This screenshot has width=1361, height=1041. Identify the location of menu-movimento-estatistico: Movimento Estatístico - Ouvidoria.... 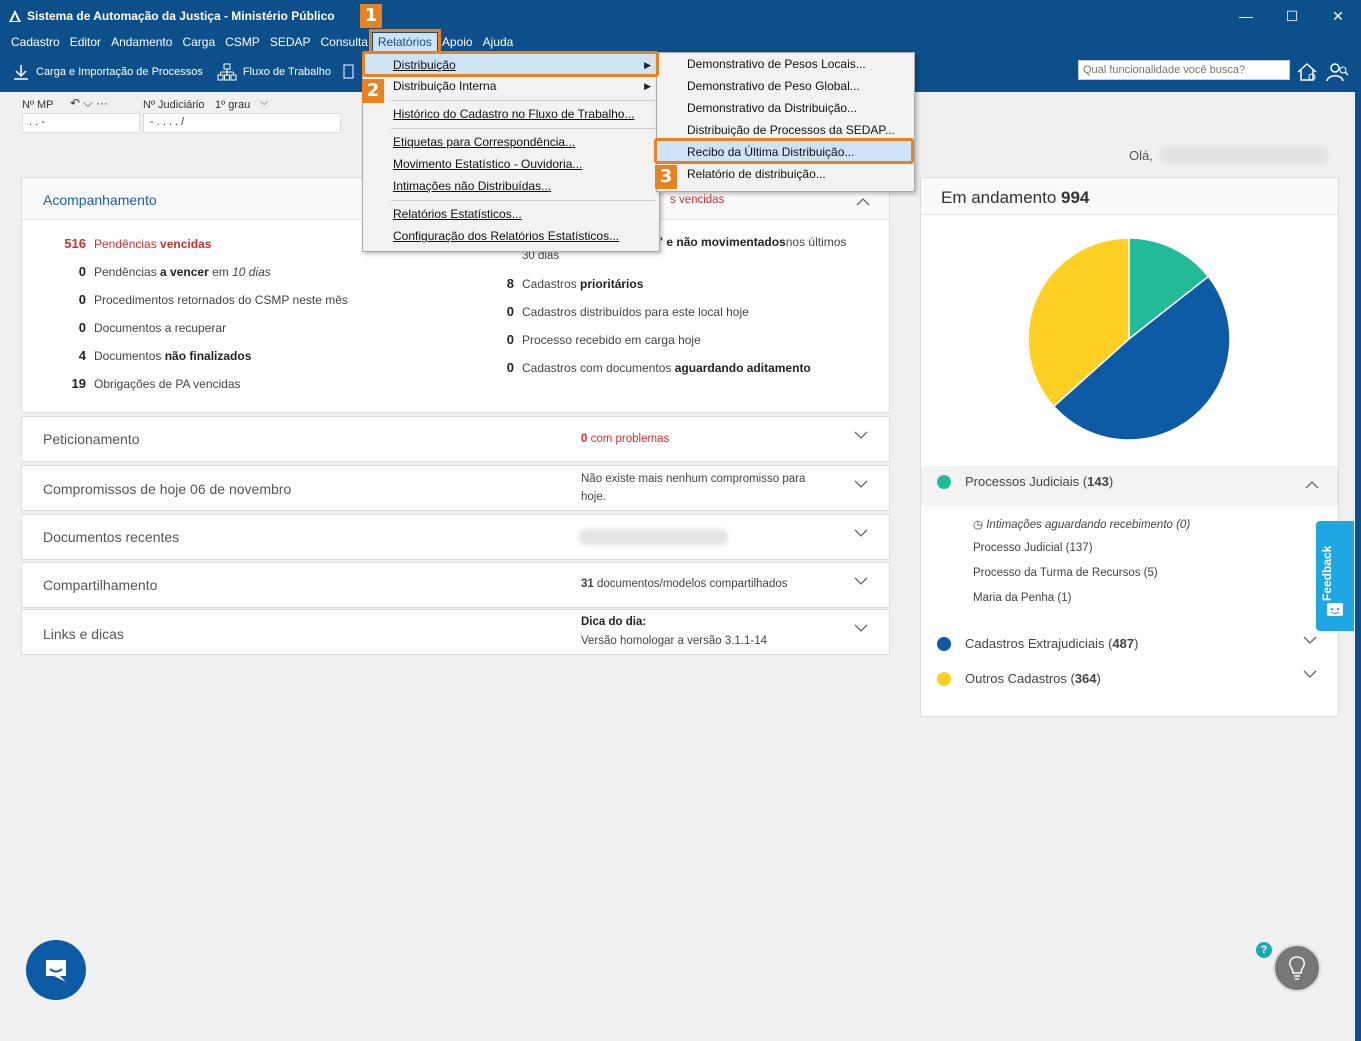
(488, 164).